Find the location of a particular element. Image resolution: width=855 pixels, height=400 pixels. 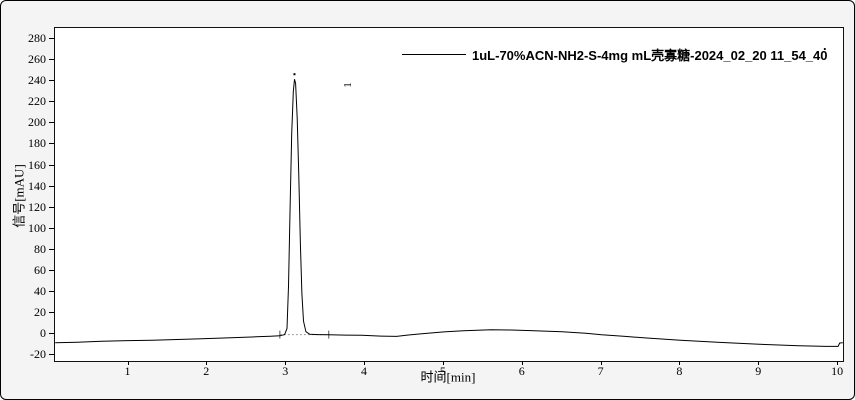

x-tick-label: 5 is located at coordinates (442, 371).